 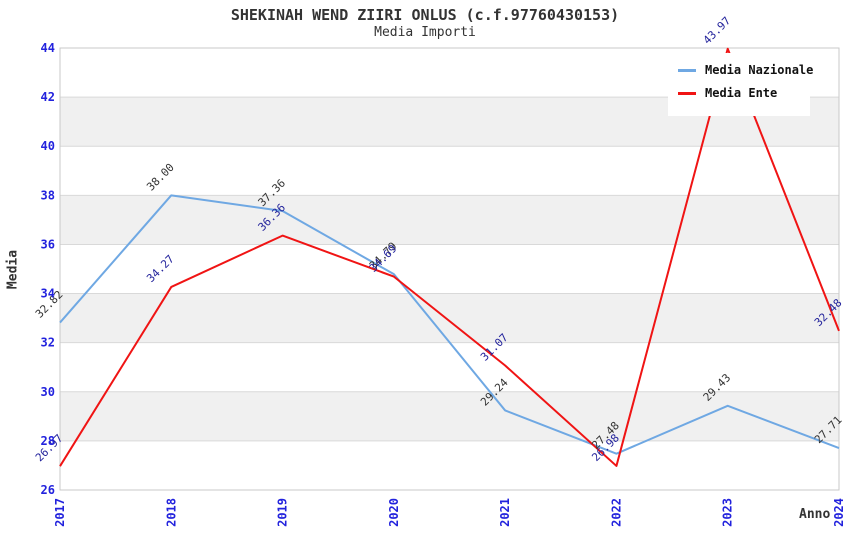 I want to click on y-tick-label: 26, so click(x=48, y=490).